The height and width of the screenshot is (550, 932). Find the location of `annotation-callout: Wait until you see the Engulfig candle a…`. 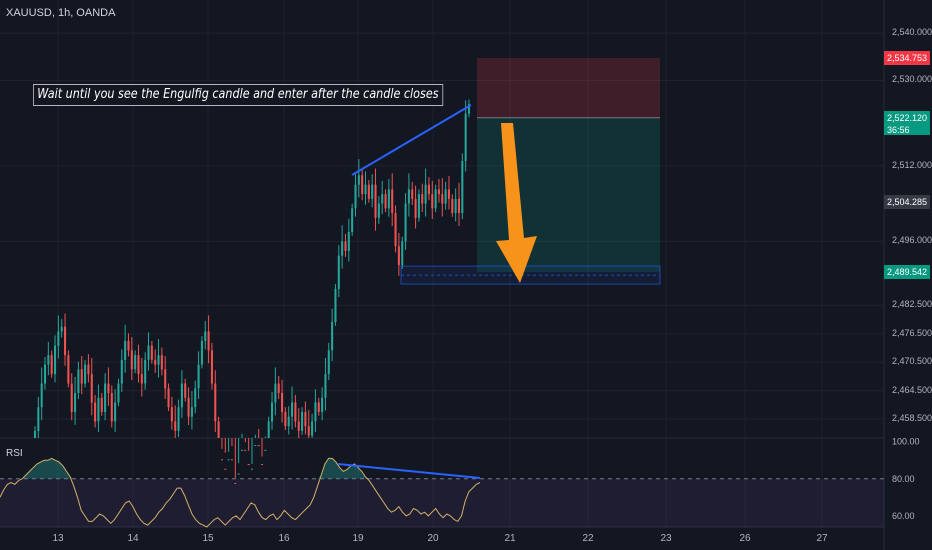

annotation-callout: Wait until you see the Engulfig candle a… is located at coordinates (238, 95).